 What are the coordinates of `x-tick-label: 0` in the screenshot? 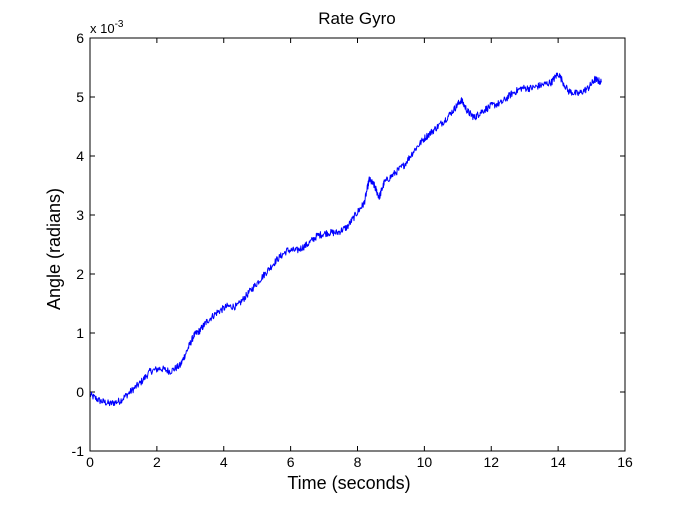 It's located at (90, 462).